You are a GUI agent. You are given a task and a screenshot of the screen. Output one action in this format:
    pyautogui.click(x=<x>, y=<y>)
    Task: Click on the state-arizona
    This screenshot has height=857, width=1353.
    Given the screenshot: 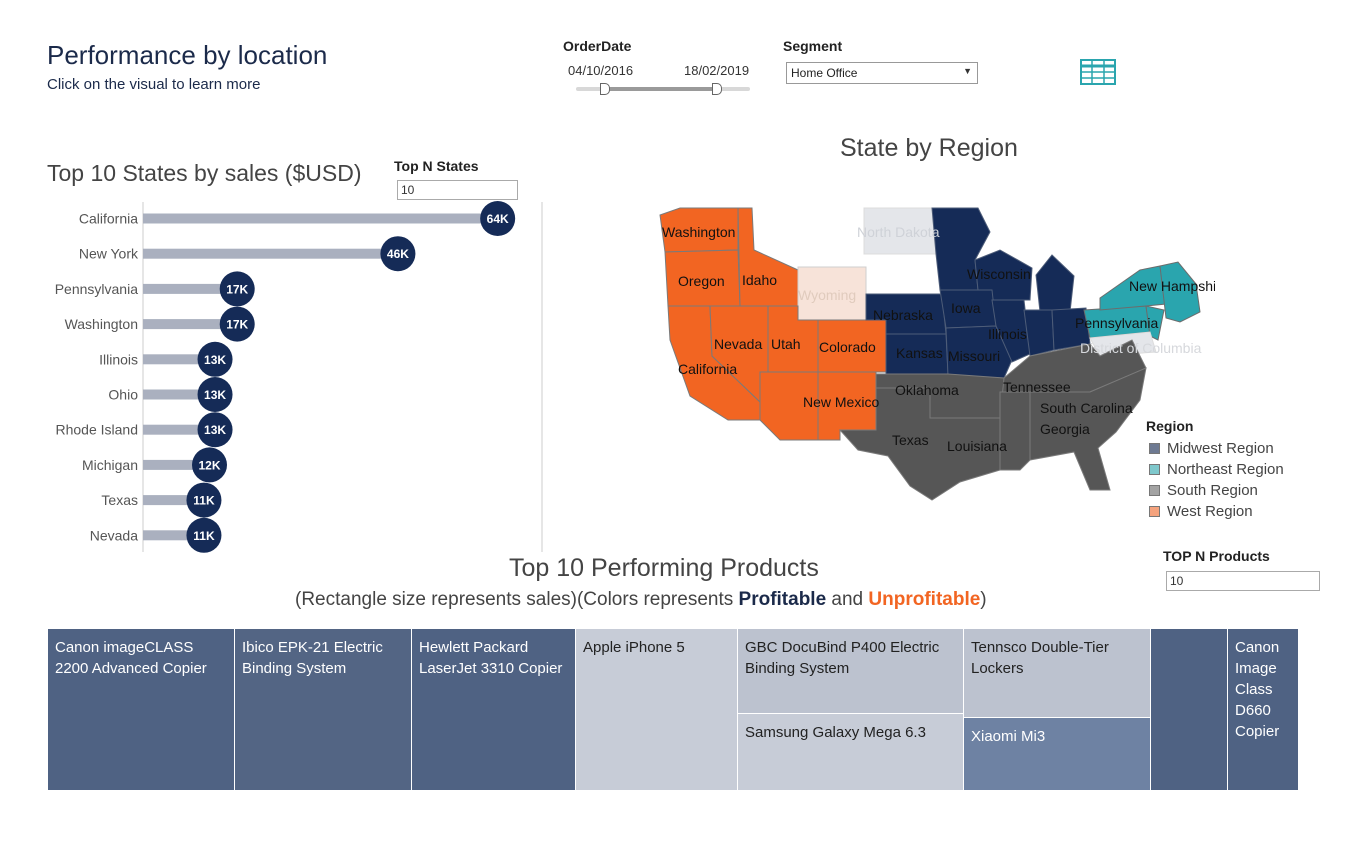 What is the action you would take?
    pyautogui.click(x=789, y=406)
    